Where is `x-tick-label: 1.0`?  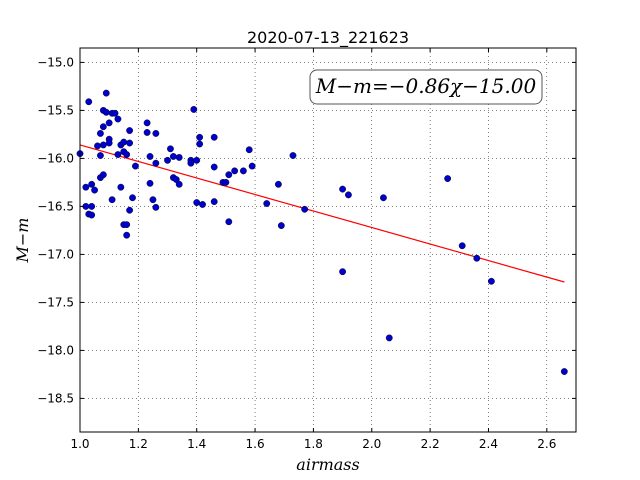 x-tick-label: 1.0 is located at coordinates (79, 444).